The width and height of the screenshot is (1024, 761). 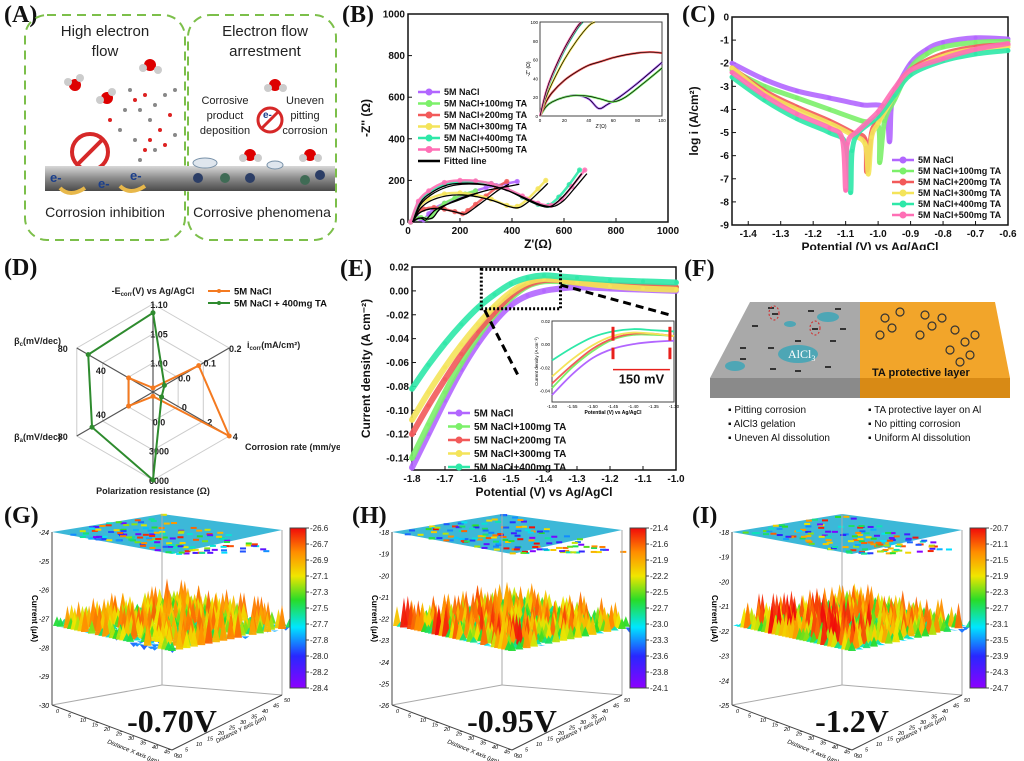 I want to click on x-tick-label: 50, so click(x=859, y=757).